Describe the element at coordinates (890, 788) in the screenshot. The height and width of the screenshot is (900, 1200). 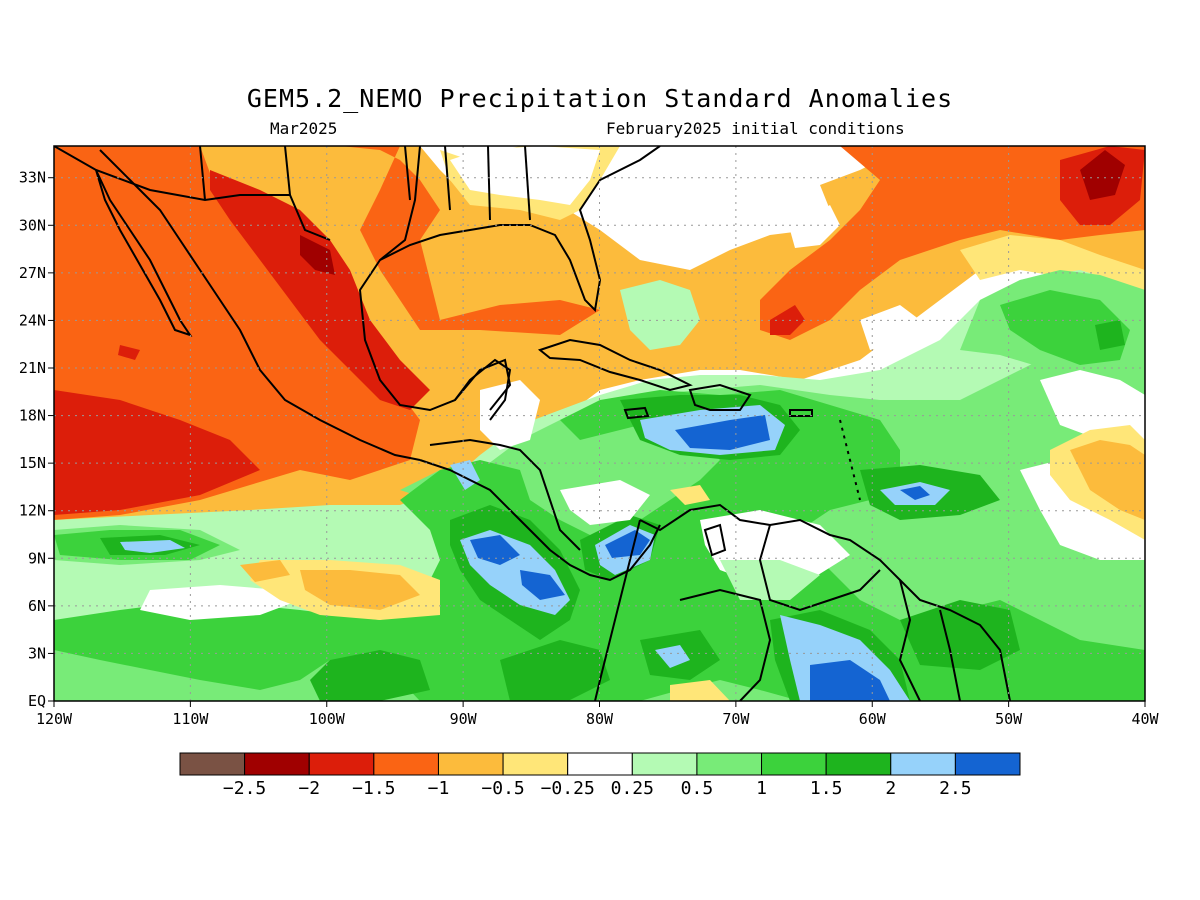
I see `colorbar-label: 2` at that location.